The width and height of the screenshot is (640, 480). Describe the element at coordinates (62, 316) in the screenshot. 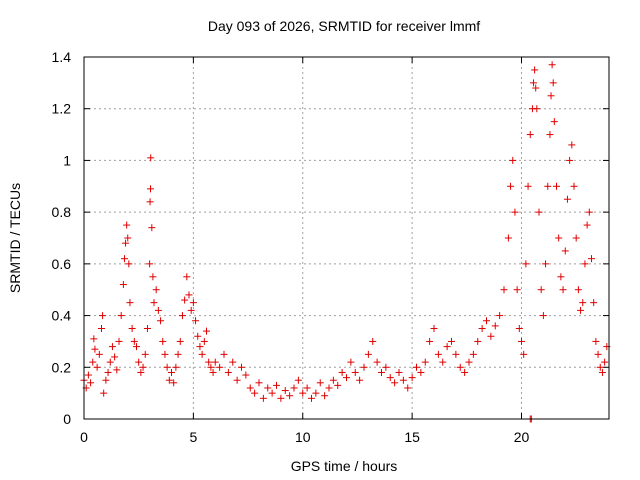

I see `y-tick-label: 0.4` at that location.